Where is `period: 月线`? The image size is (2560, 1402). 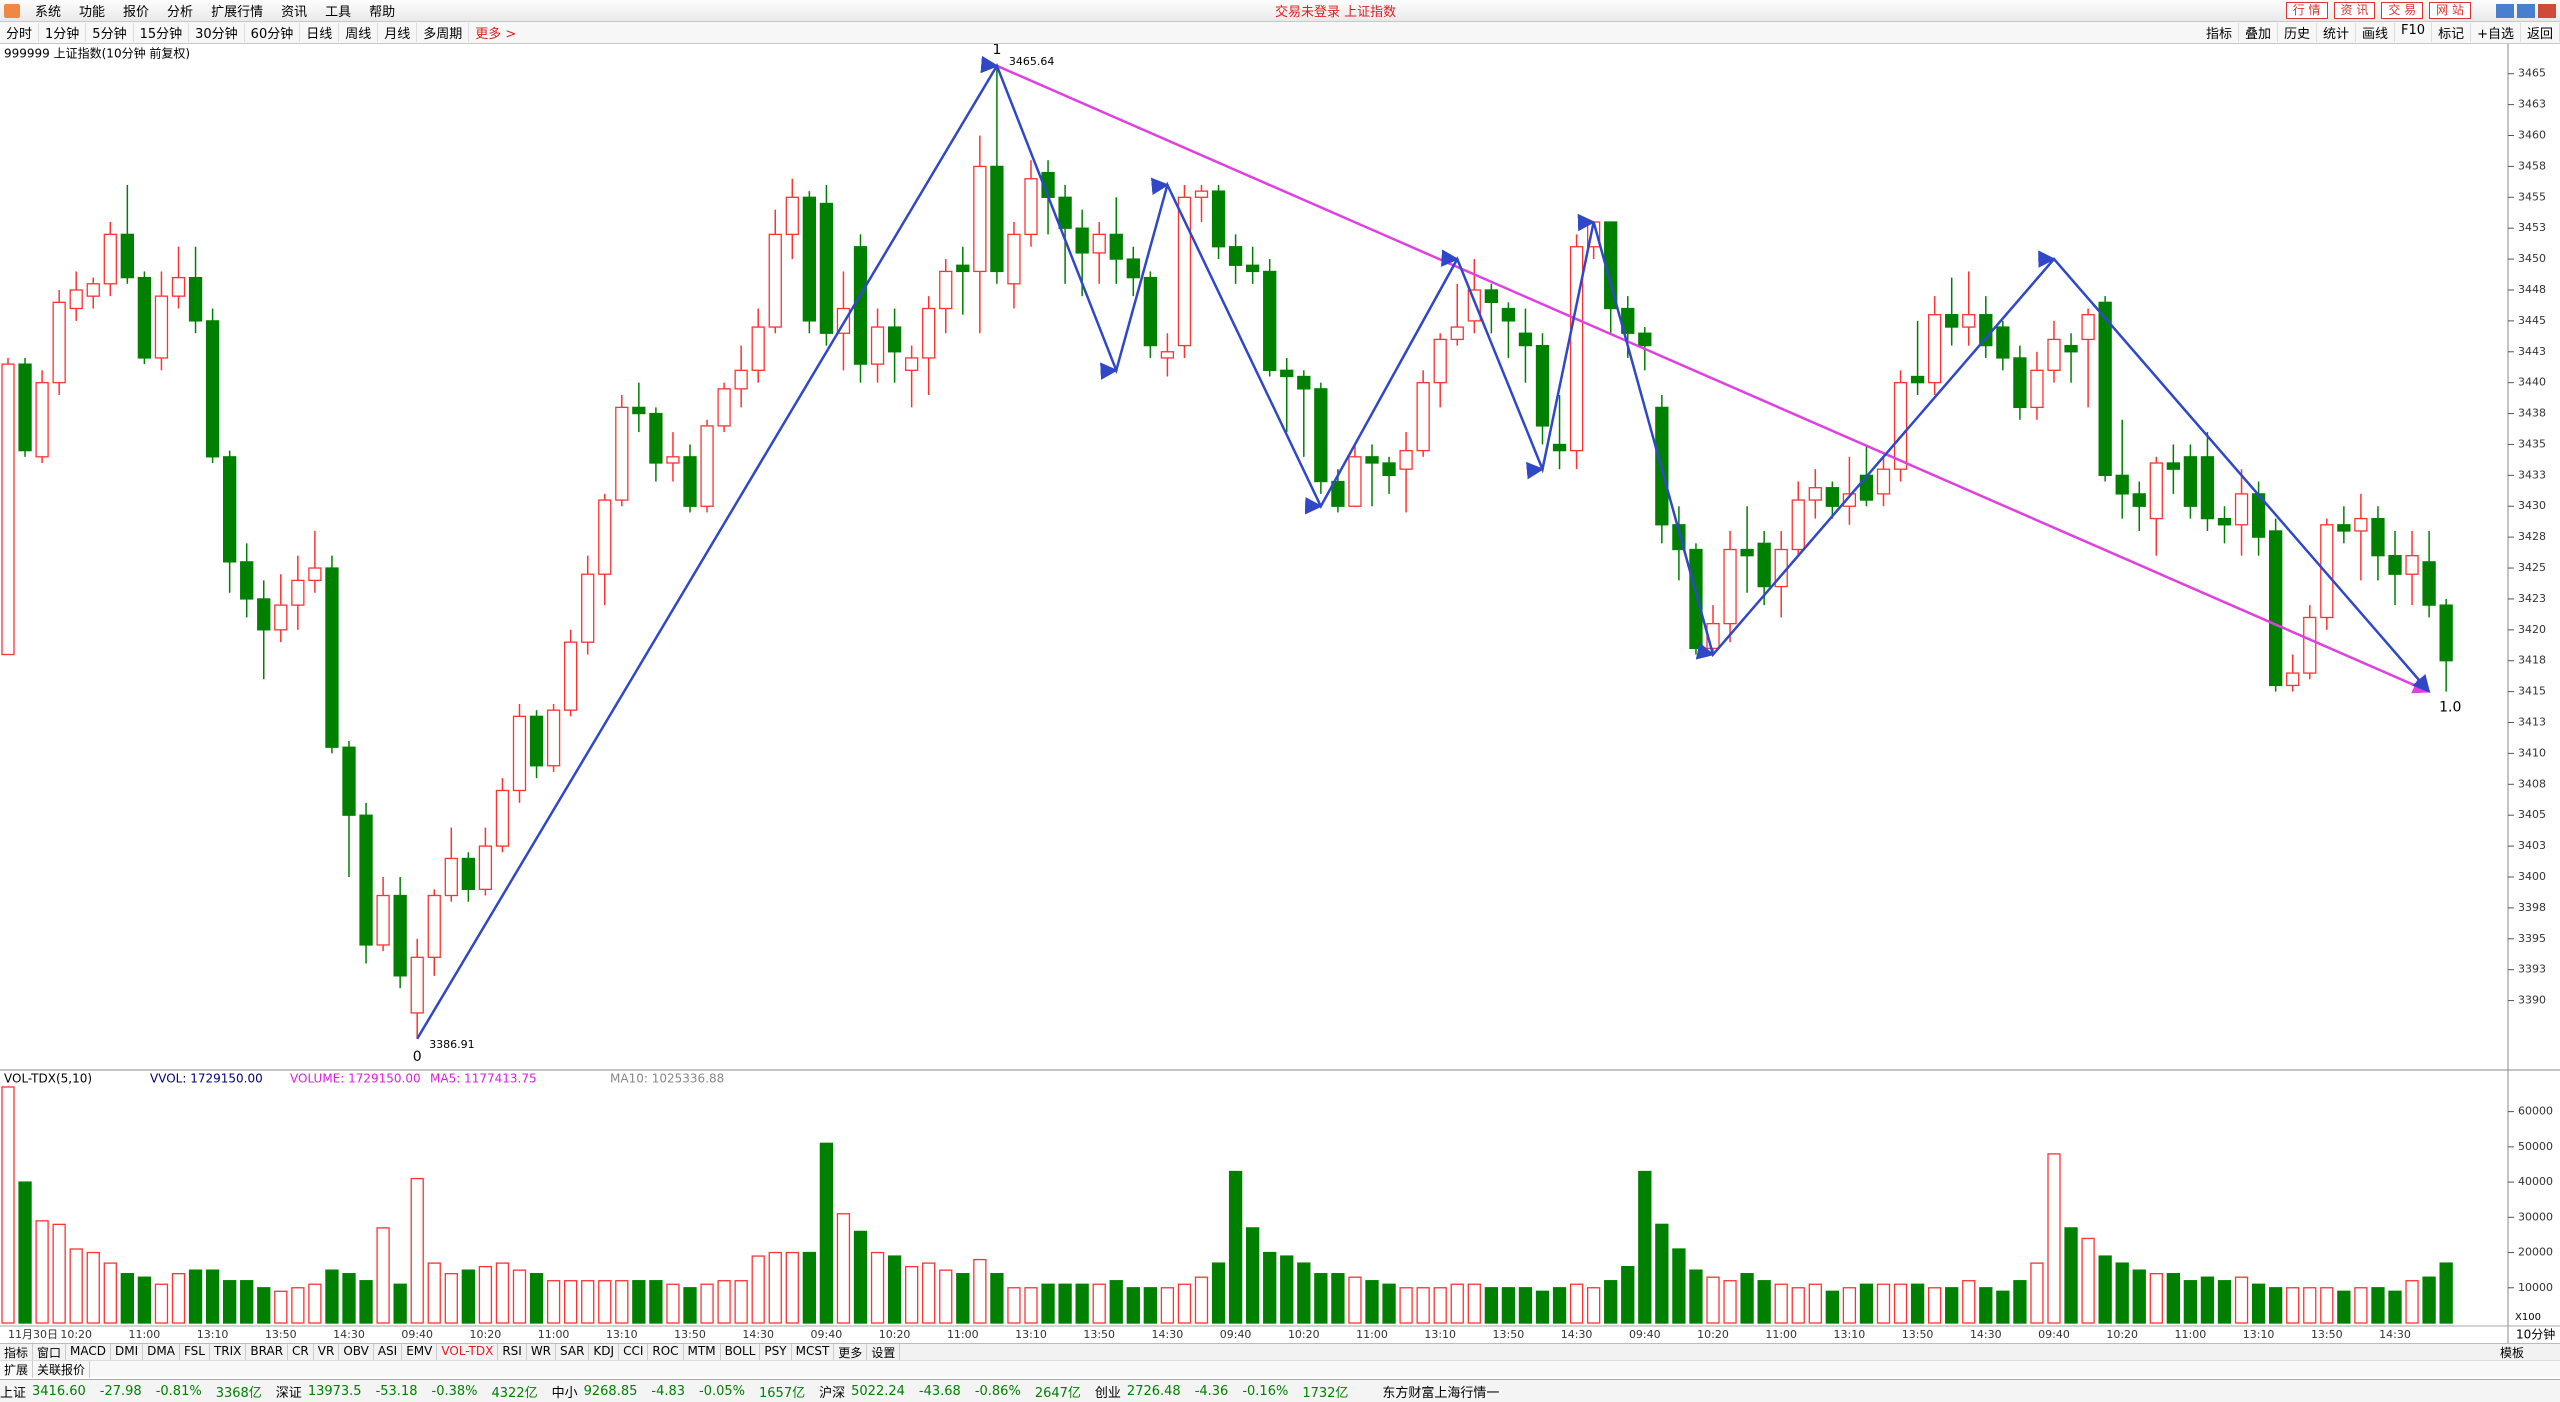 period: 月线 is located at coordinates (398, 32).